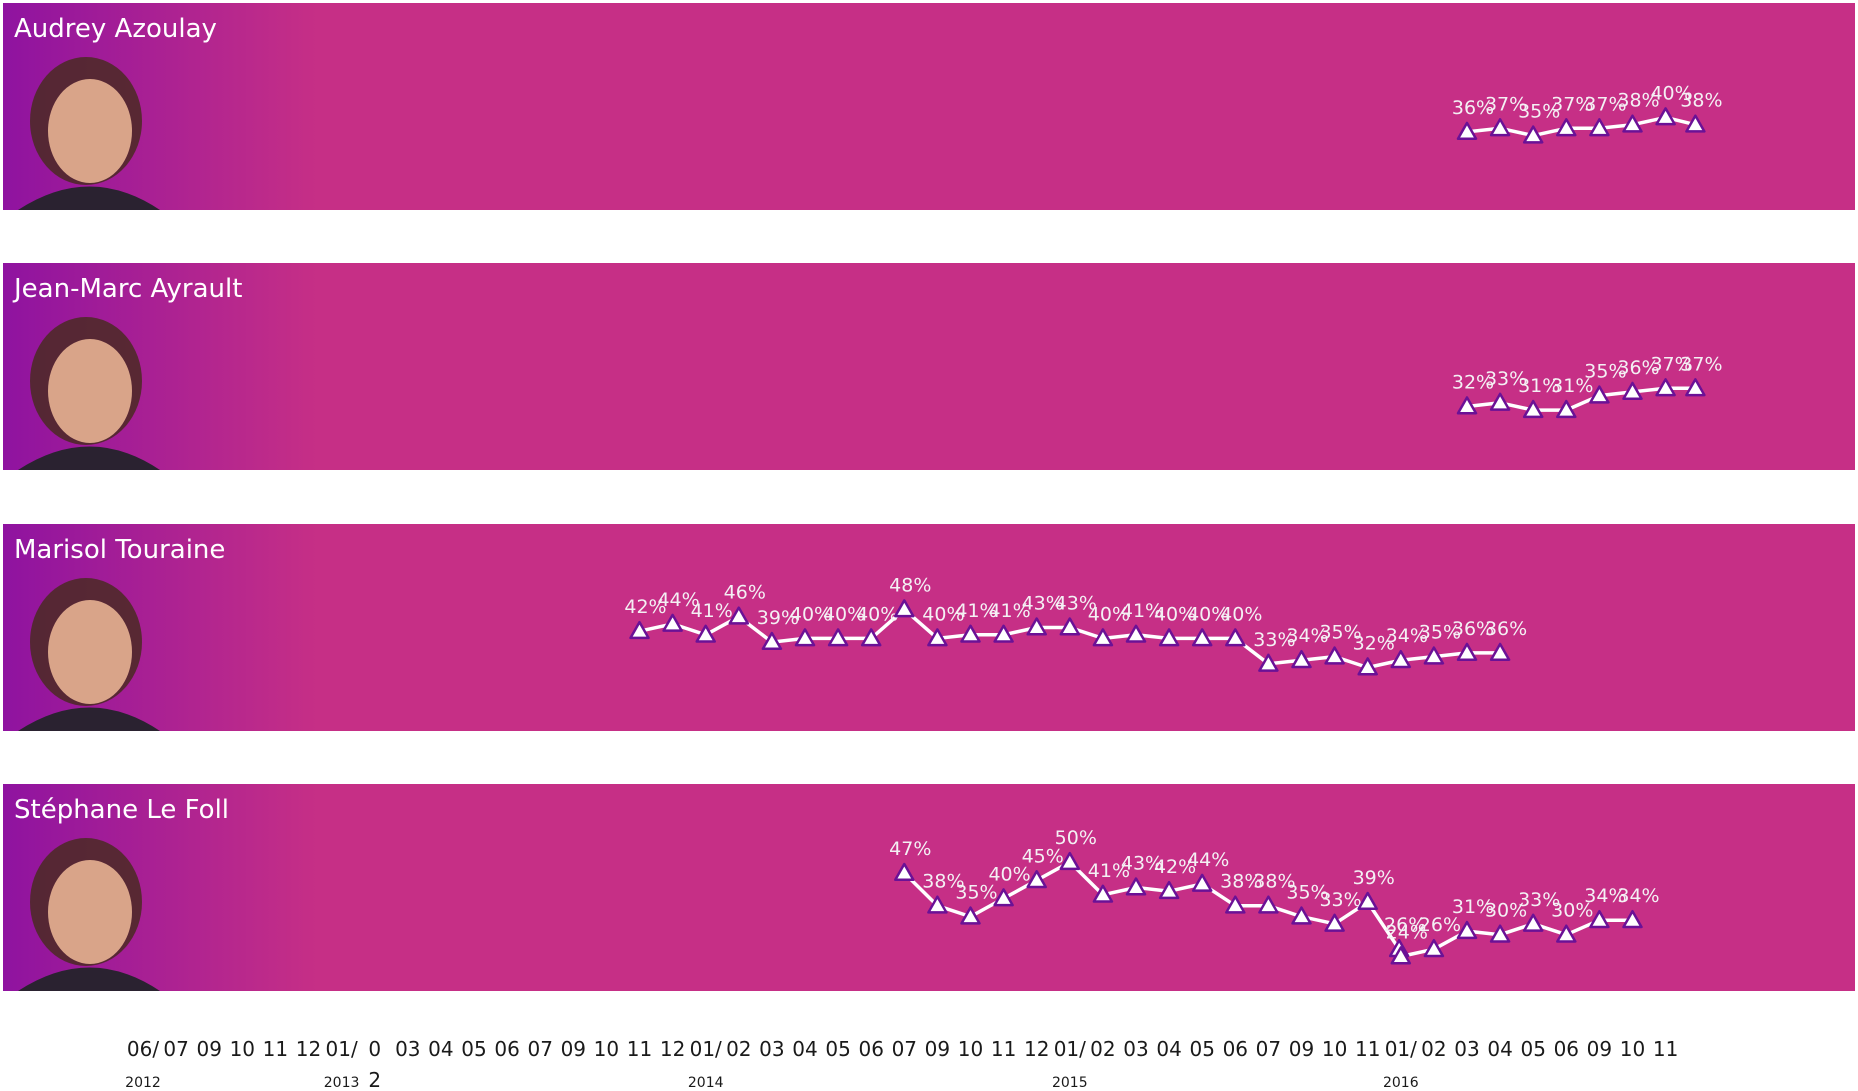 The image size is (1858, 1091). What do you see at coordinates (1043, 856) in the screenshot?
I see `data-label: 45%` at bounding box center [1043, 856].